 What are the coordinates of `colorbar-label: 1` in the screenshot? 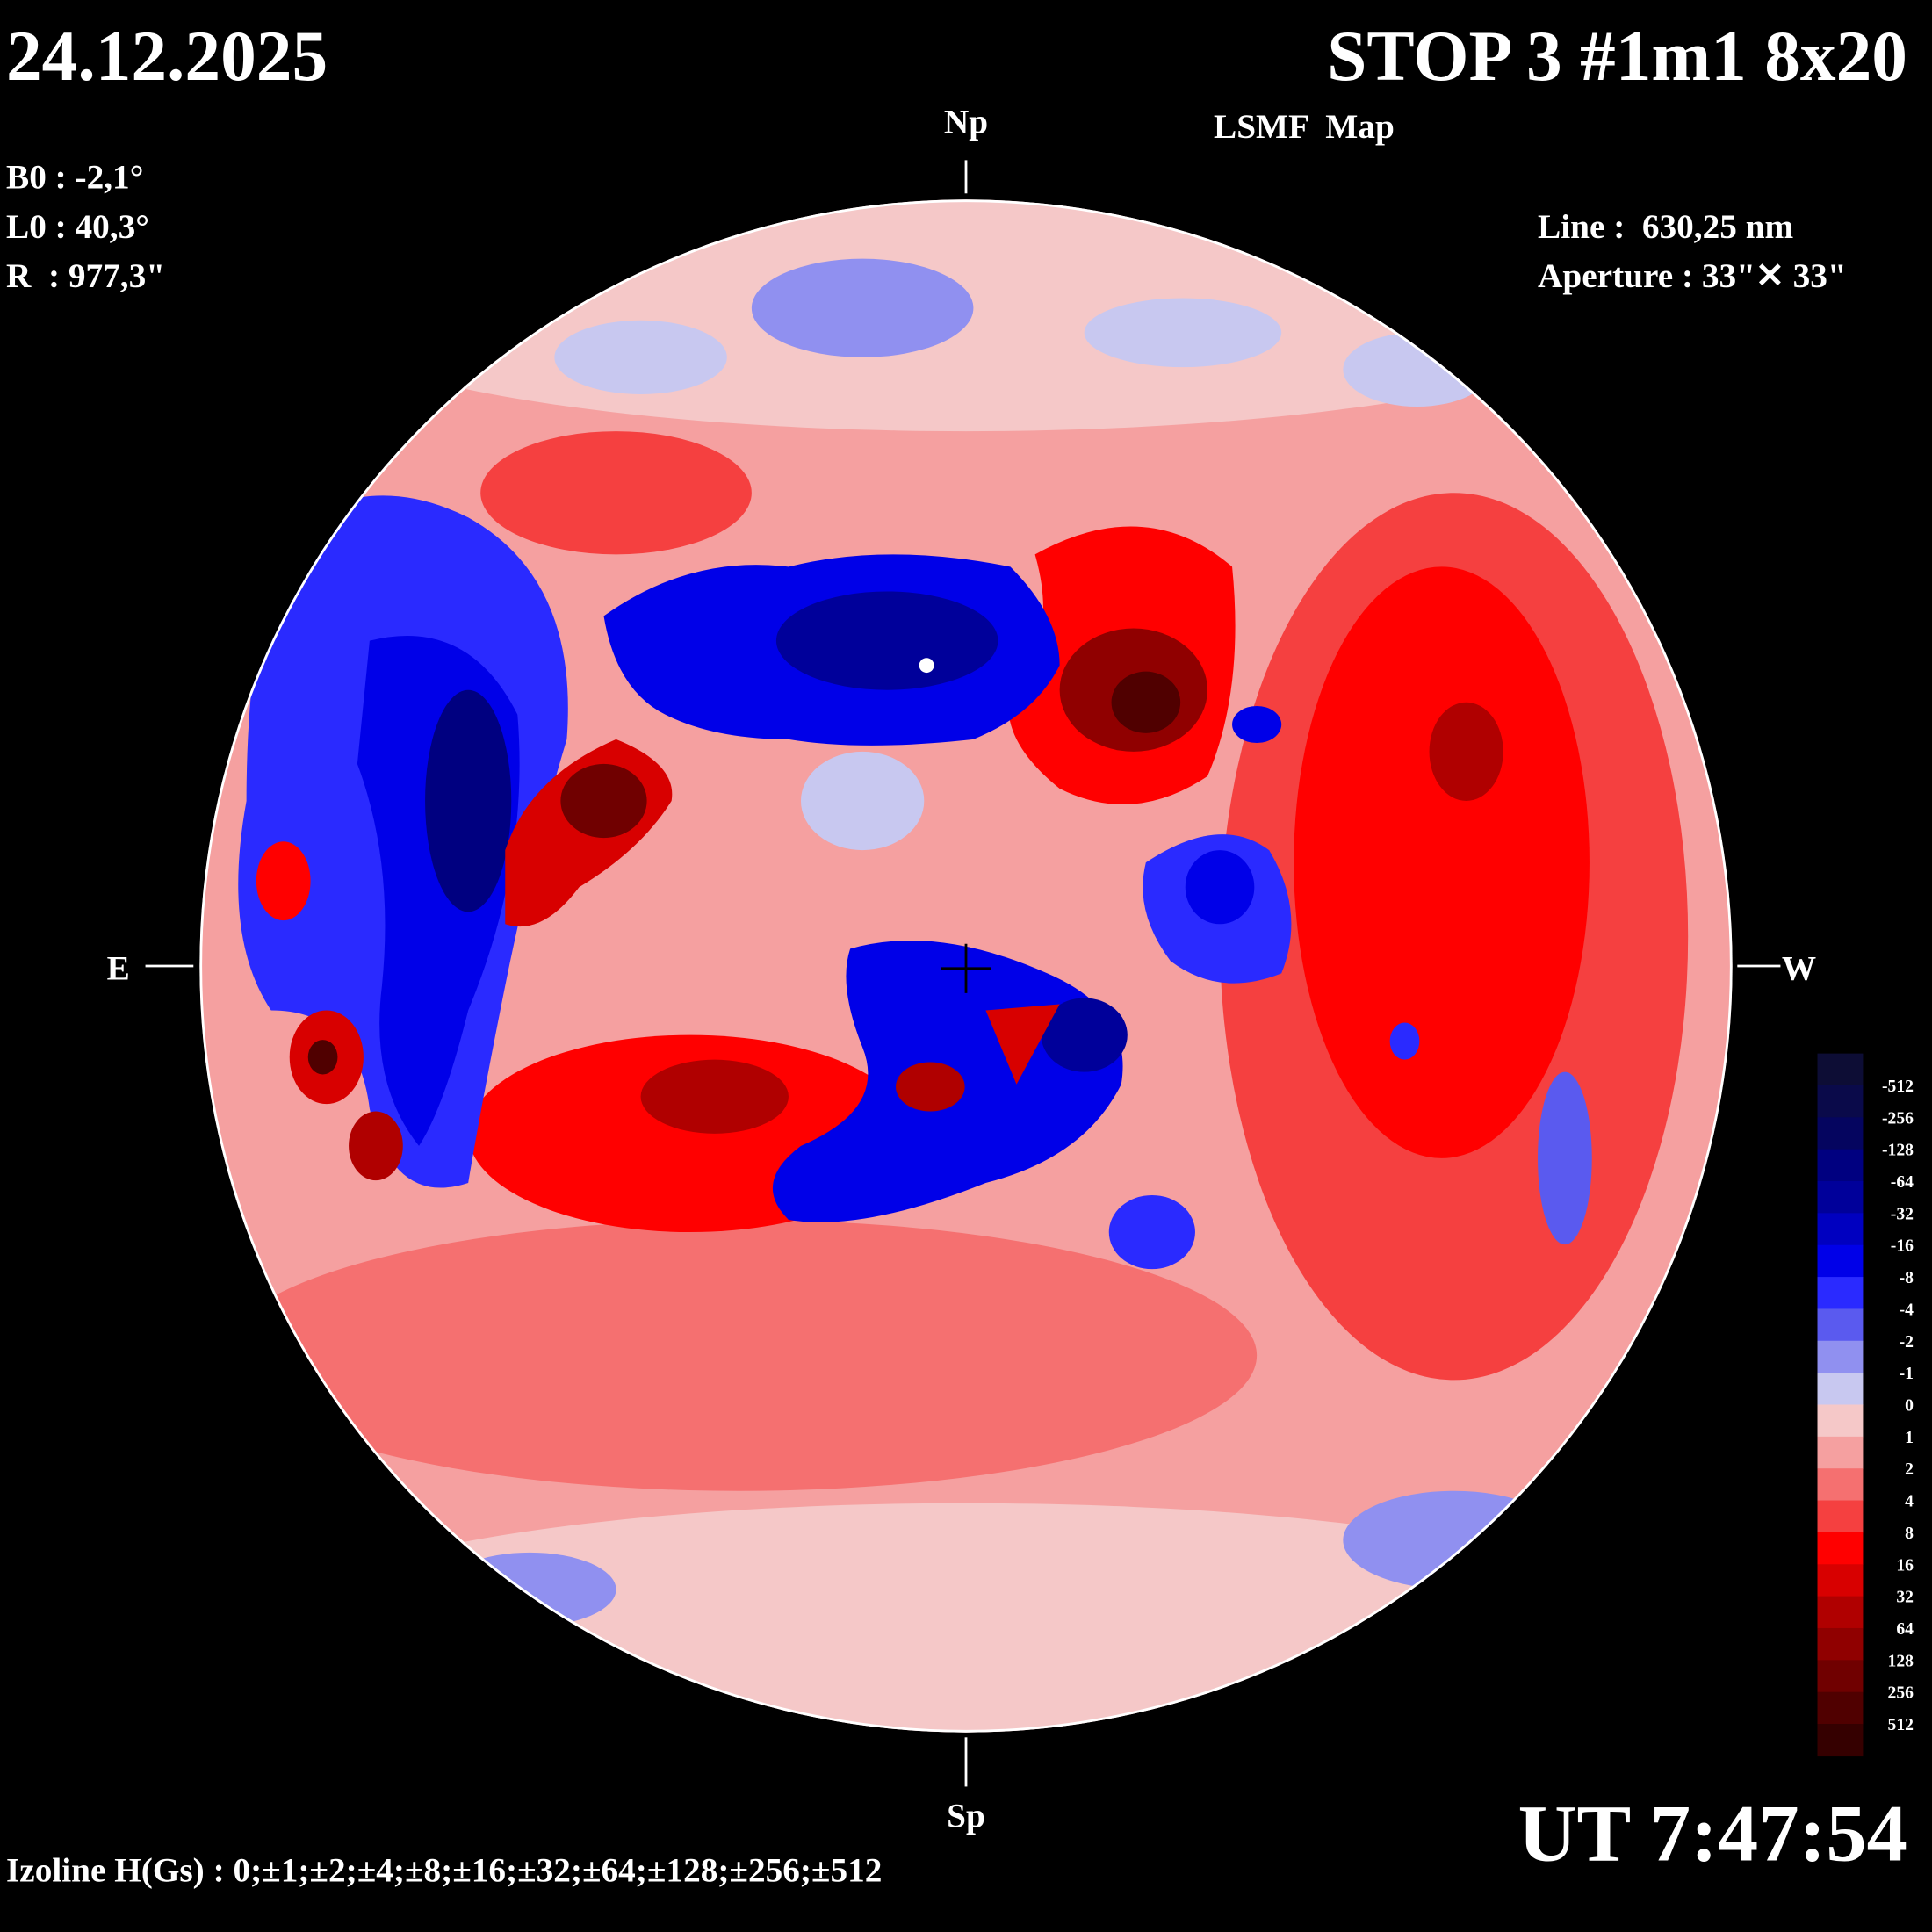 It's located at (1909, 1437).